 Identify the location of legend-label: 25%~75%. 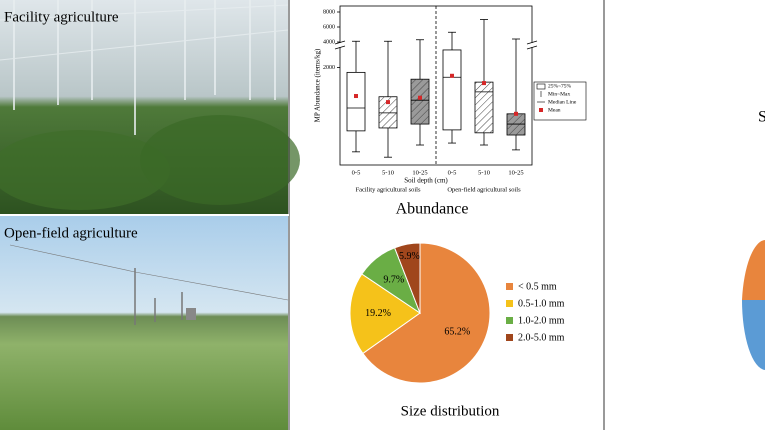
(560, 86).